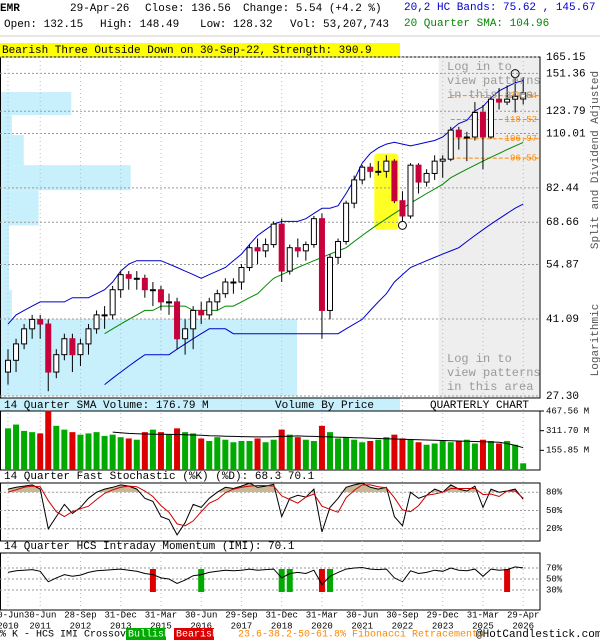 Image resolution: width=600 pixels, height=640 pixels. I want to click on scale-label: Logarithmic, so click(595, 340).